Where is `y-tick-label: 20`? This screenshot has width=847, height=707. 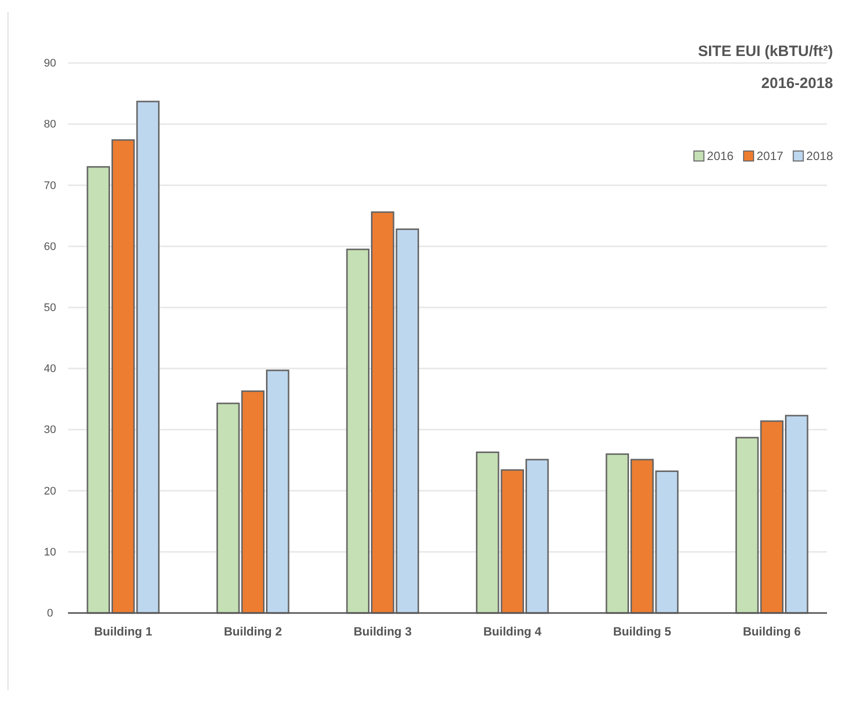
y-tick-label: 20 is located at coordinates (50, 491).